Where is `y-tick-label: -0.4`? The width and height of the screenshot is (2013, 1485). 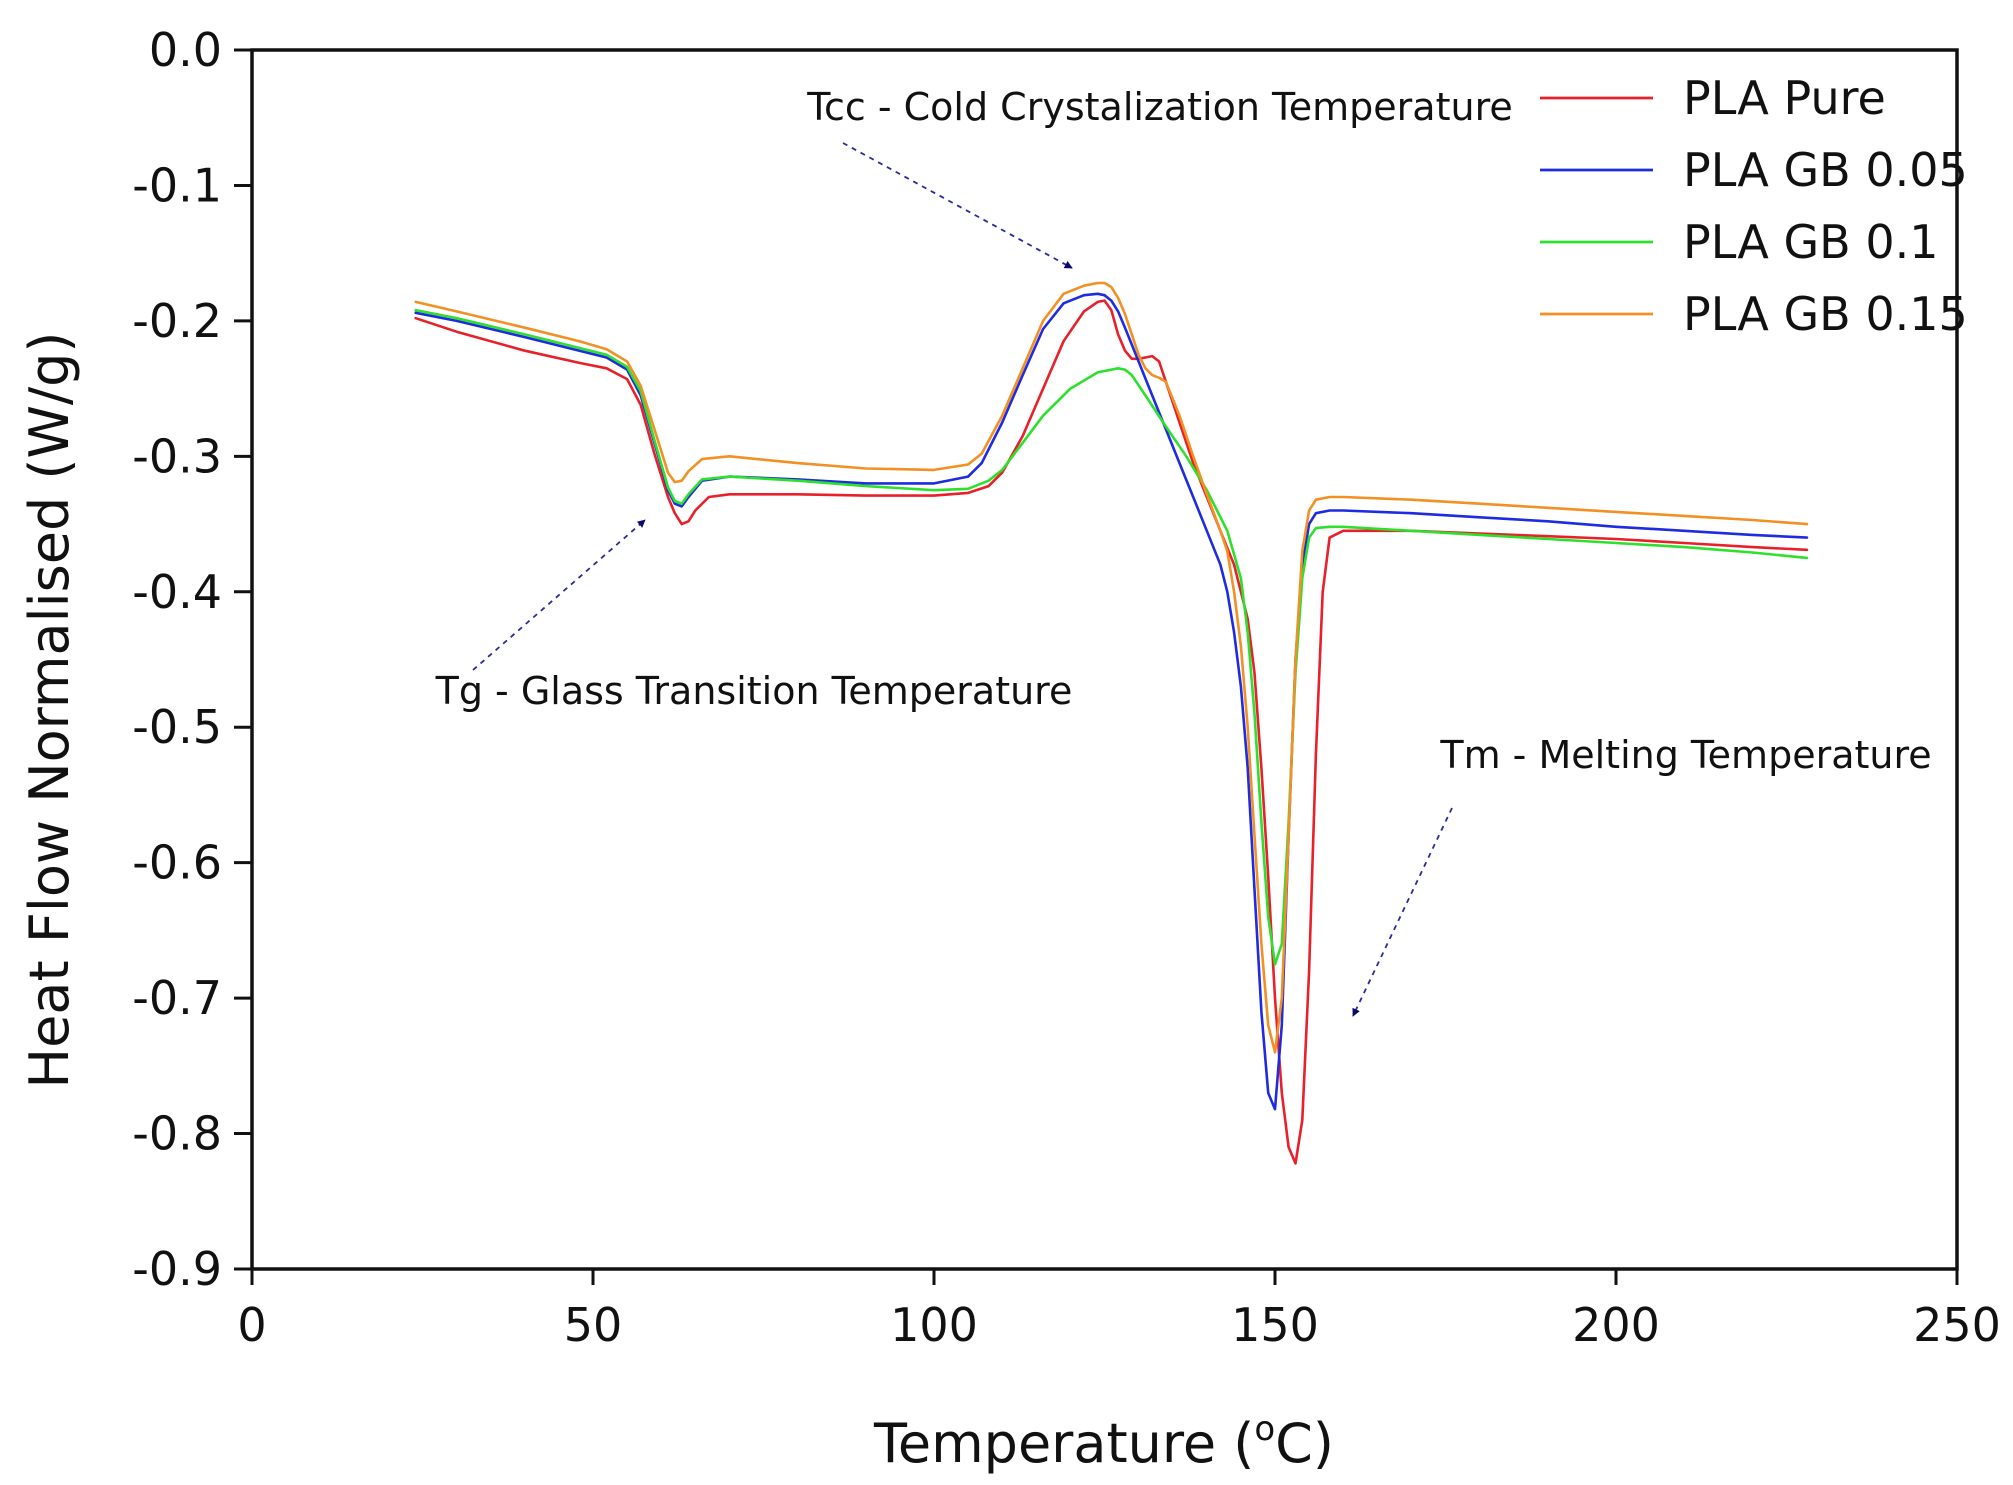 y-tick-label: -0.4 is located at coordinates (177, 592).